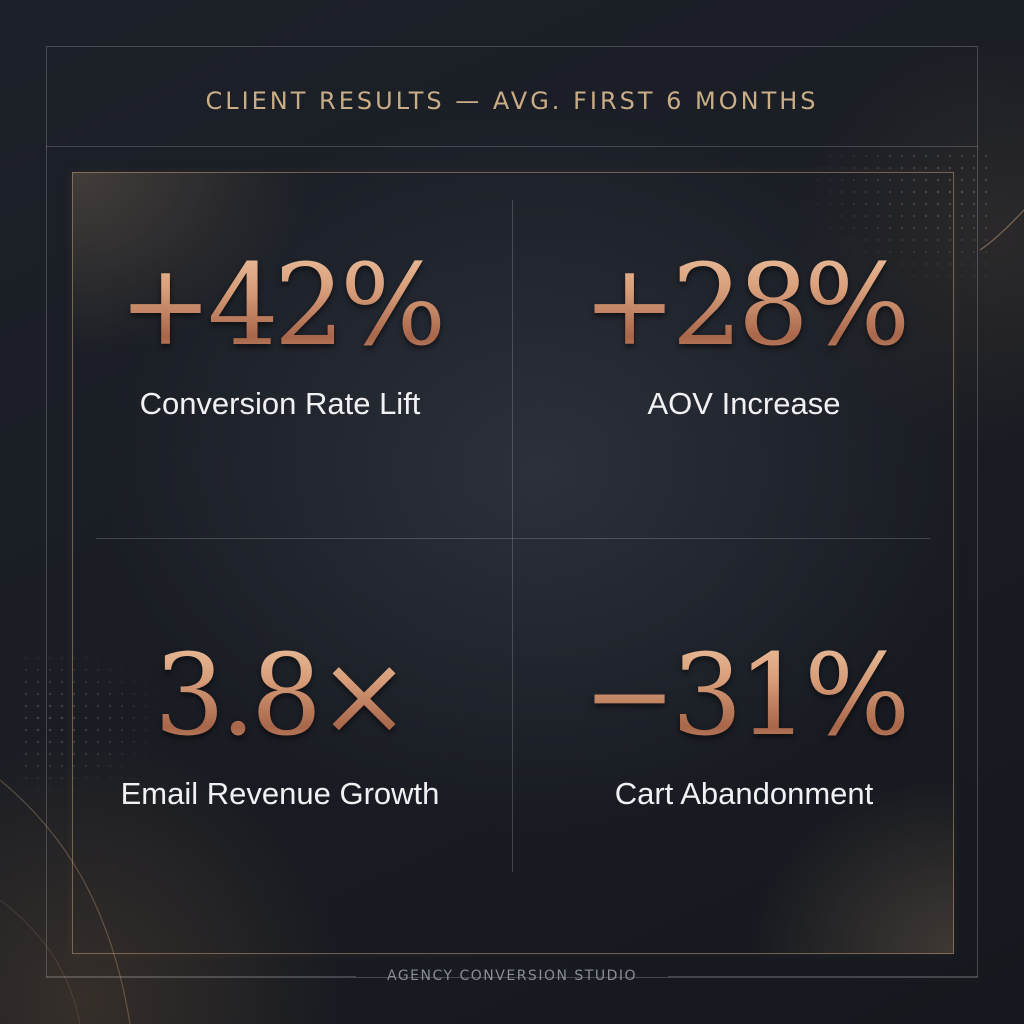 The image size is (1024, 1024). What do you see at coordinates (202, 272) in the screenshot?
I see `frame-glow-top-left` at bounding box center [202, 272].